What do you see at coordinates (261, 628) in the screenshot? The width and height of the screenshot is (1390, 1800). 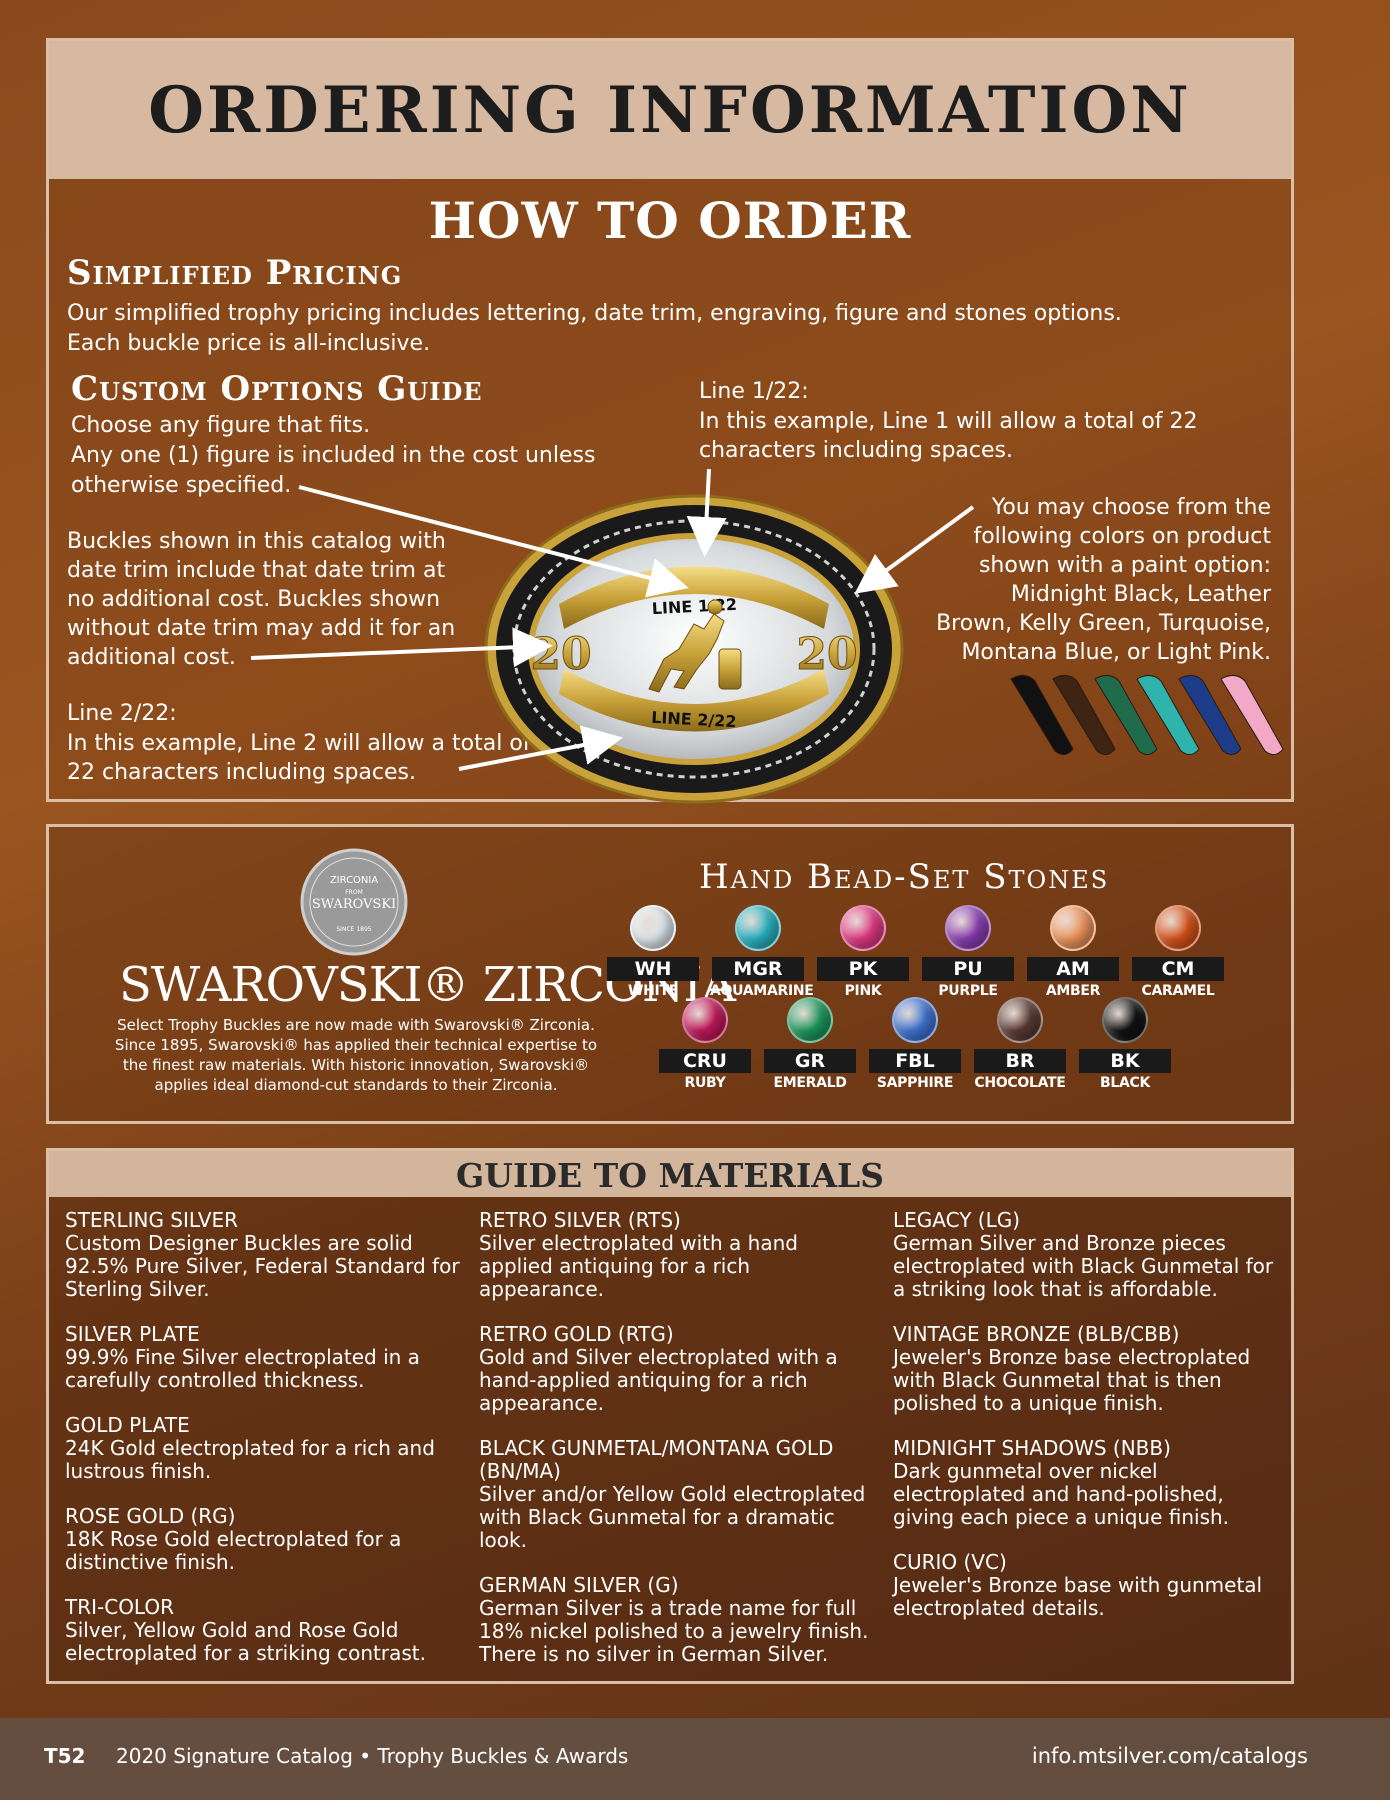 I see `date-trim-line-4: without date trim may add it for an` at bounding box center [261, 628].